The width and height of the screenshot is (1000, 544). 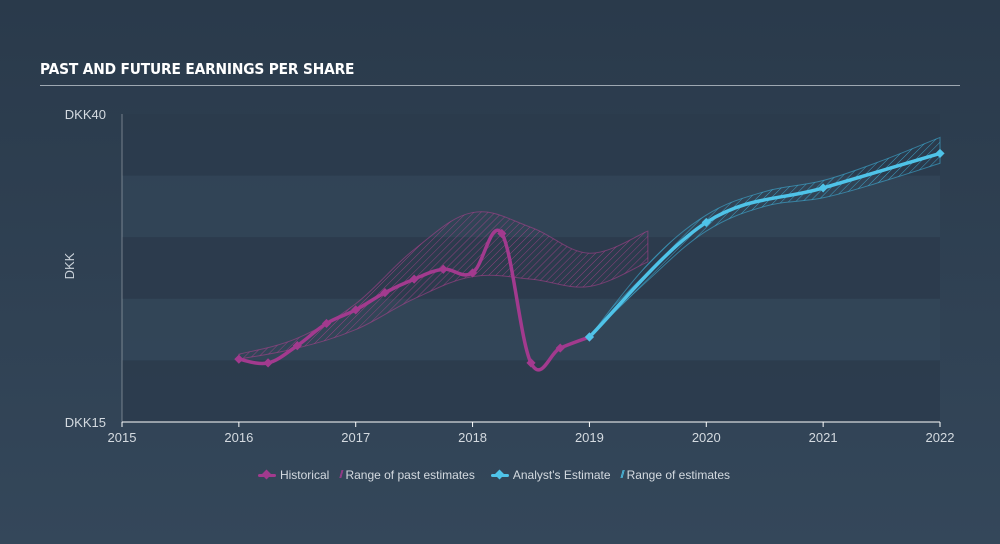 I want to click on y-tick-label-bottom: DKK15, so click(x=85, y=422).